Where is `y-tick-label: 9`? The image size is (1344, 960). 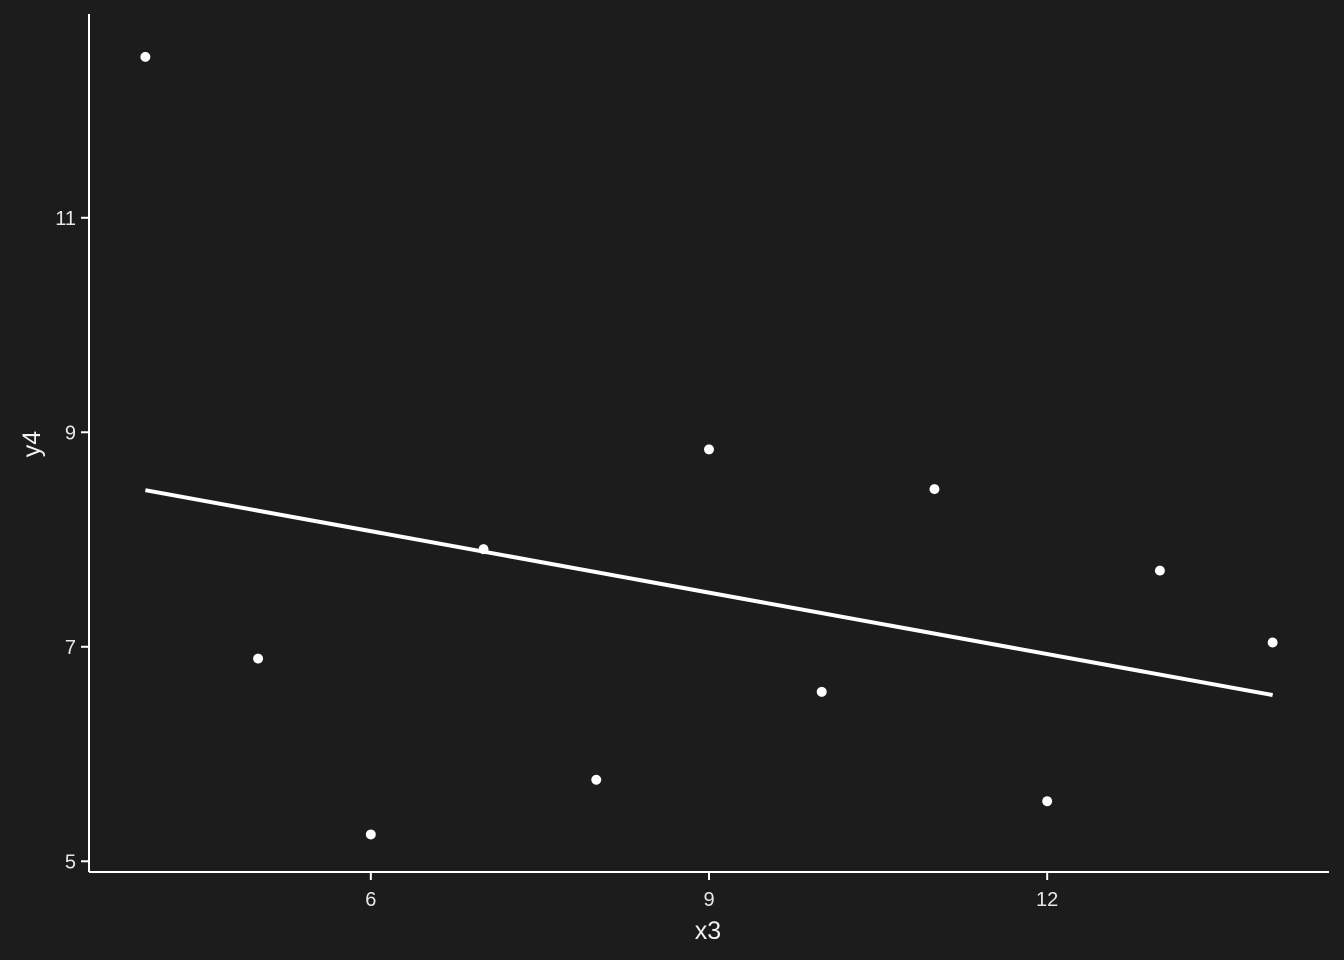 y-tick-label: 9 is located at coordinates (70, 433).